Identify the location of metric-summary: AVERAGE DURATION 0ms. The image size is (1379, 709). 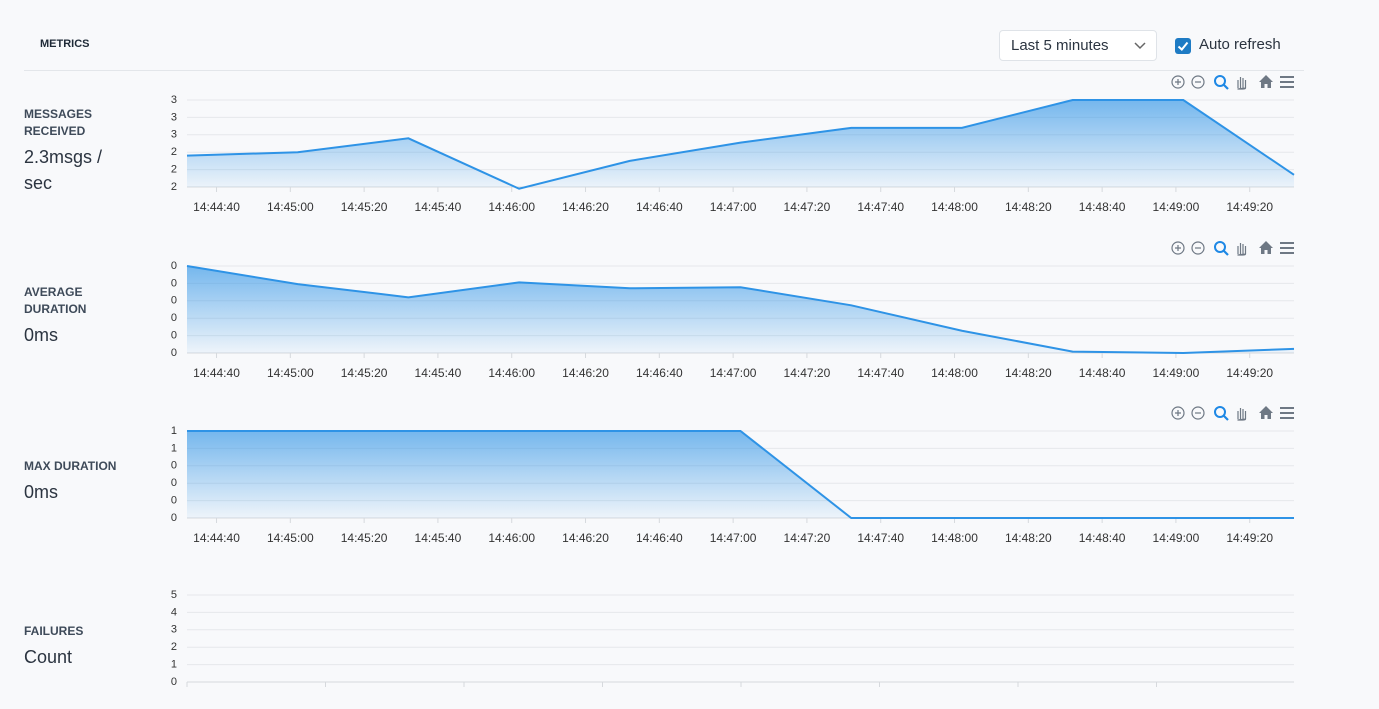
(76, 316).